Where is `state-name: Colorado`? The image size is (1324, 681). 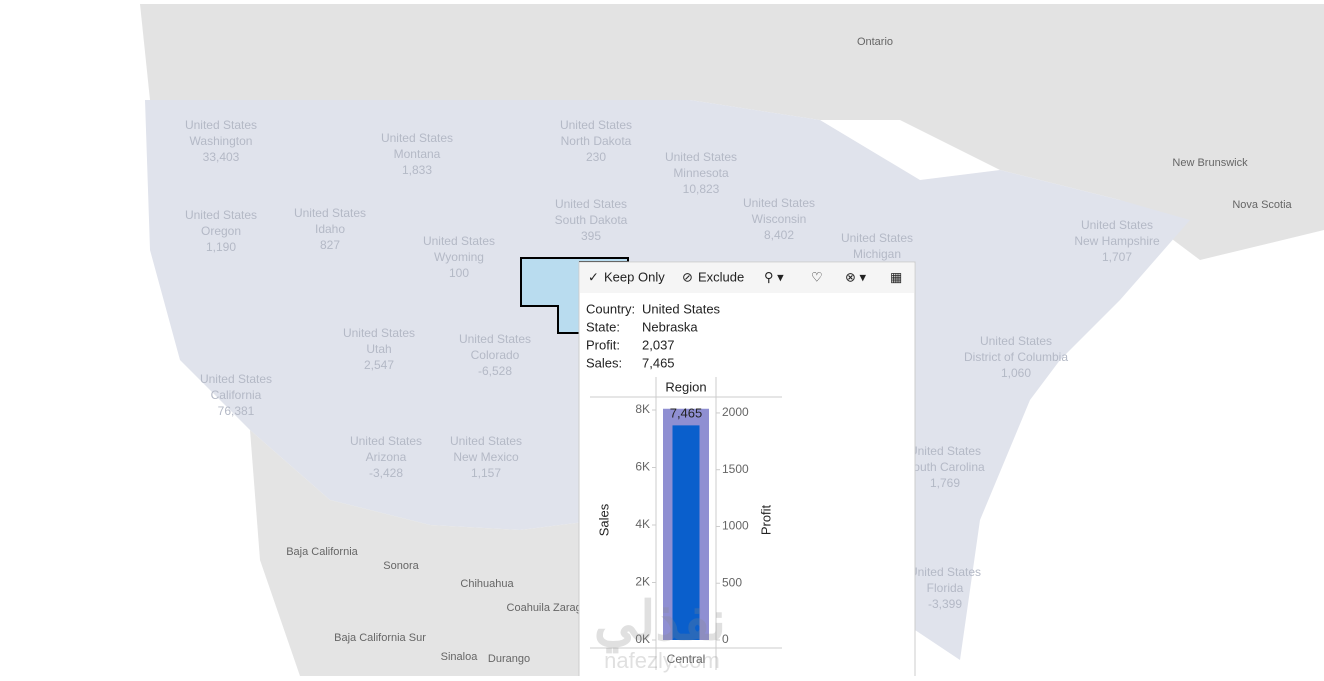 state-name: Colorado is located at coordinates (495, 355).